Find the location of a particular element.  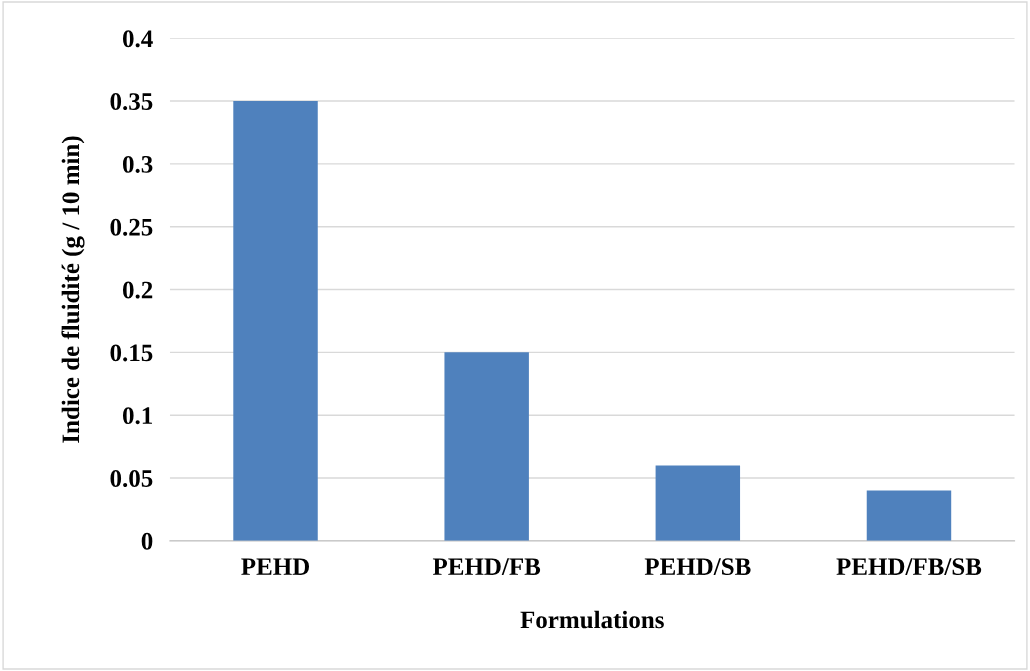

x-tick-label: PEHD/SB is located at coordinates (697, 567).